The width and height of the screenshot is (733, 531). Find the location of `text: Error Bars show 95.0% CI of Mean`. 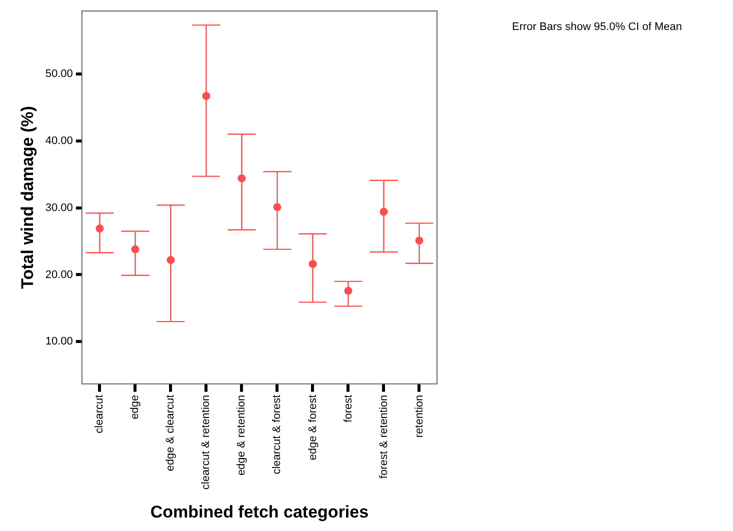

text: Error Bars show 95.0% CI of Mean is located at coordinates (597, 27).